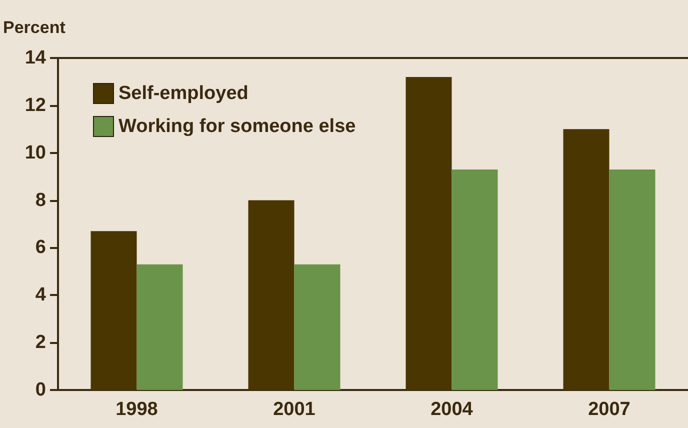  Describe the element at coordinates (237, 126) in the screenshot. I see `legend-label: Working for someone else` at that location.